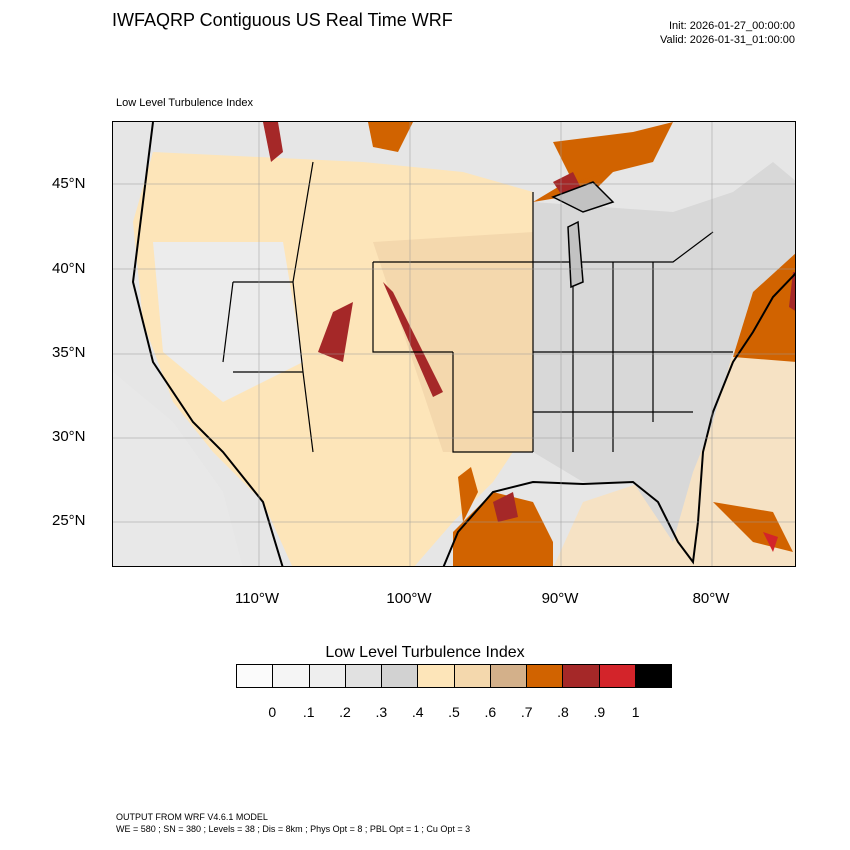 Image resolution: width=850 pixels, height=850 pixels. I want to click on lat-label-45: 45°N, so click(69, 183).